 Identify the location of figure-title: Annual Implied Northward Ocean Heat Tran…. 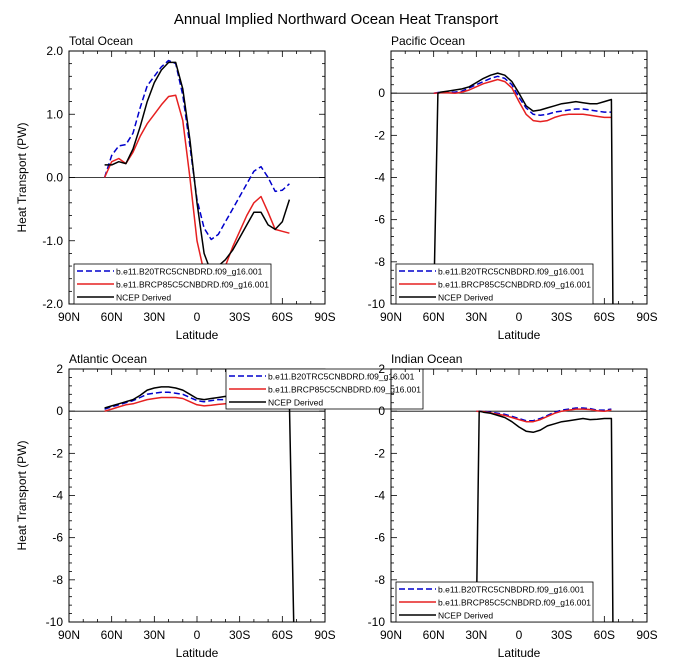
(336, 19).